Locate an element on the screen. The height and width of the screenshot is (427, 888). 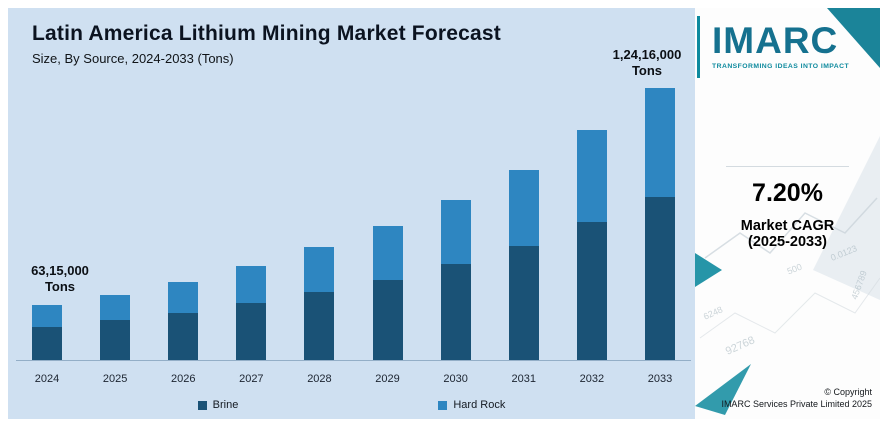
x-axis-label-2030: 2030 is located at coordinates (455, 379).